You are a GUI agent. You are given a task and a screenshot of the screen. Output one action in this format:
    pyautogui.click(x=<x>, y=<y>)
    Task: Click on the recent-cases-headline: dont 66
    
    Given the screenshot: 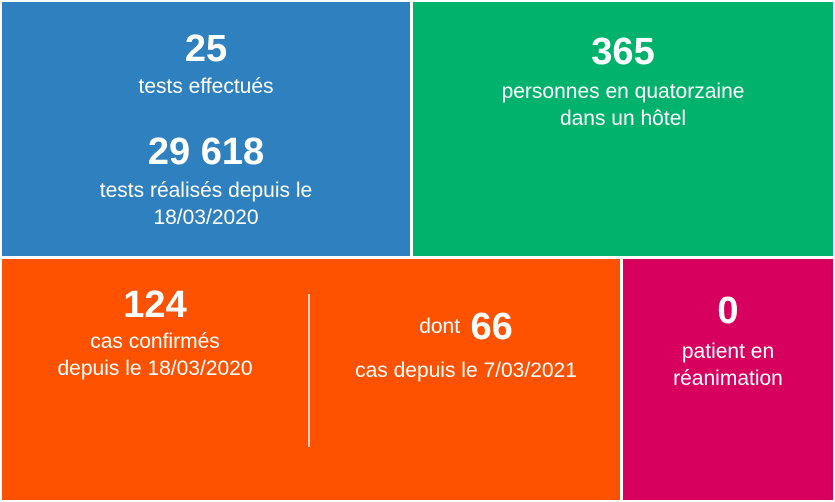 What is the action you would take?
    pyautogui.click(x=466, y=327)
    